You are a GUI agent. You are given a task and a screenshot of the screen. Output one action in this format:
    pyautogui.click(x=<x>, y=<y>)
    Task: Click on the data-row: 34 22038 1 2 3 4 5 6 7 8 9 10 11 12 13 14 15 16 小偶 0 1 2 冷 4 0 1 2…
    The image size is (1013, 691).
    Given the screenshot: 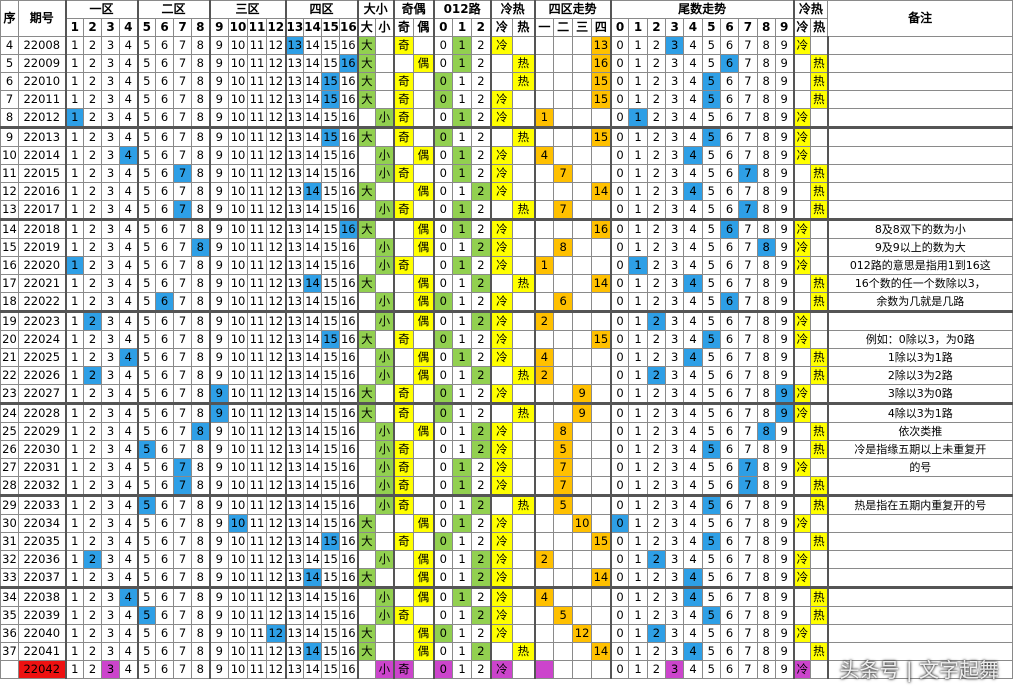 What is the action you would take?
    pyautogui.click(x=506, y=597)
    